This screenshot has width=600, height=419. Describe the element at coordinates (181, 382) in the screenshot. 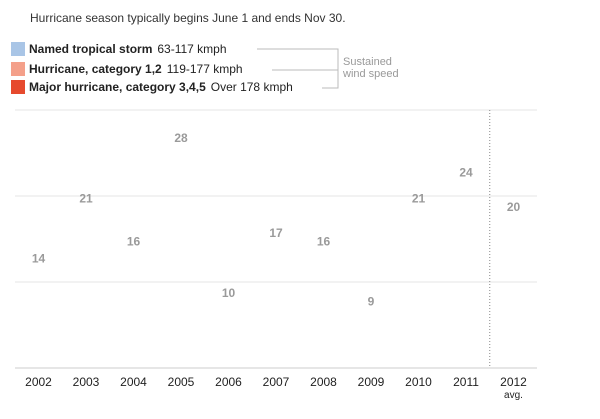

I see `x-tick-label: 2005` at that location.